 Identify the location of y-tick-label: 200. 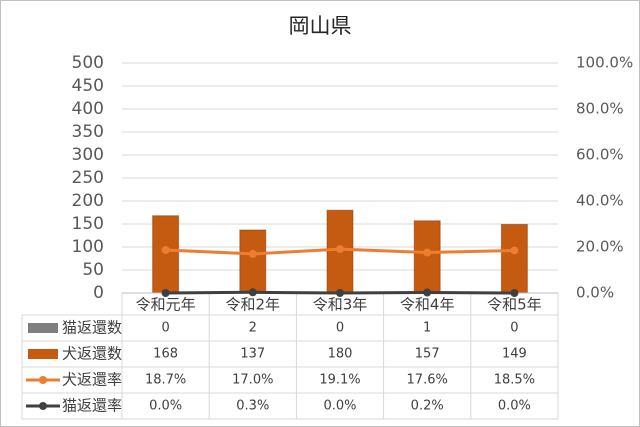
(88, 201).